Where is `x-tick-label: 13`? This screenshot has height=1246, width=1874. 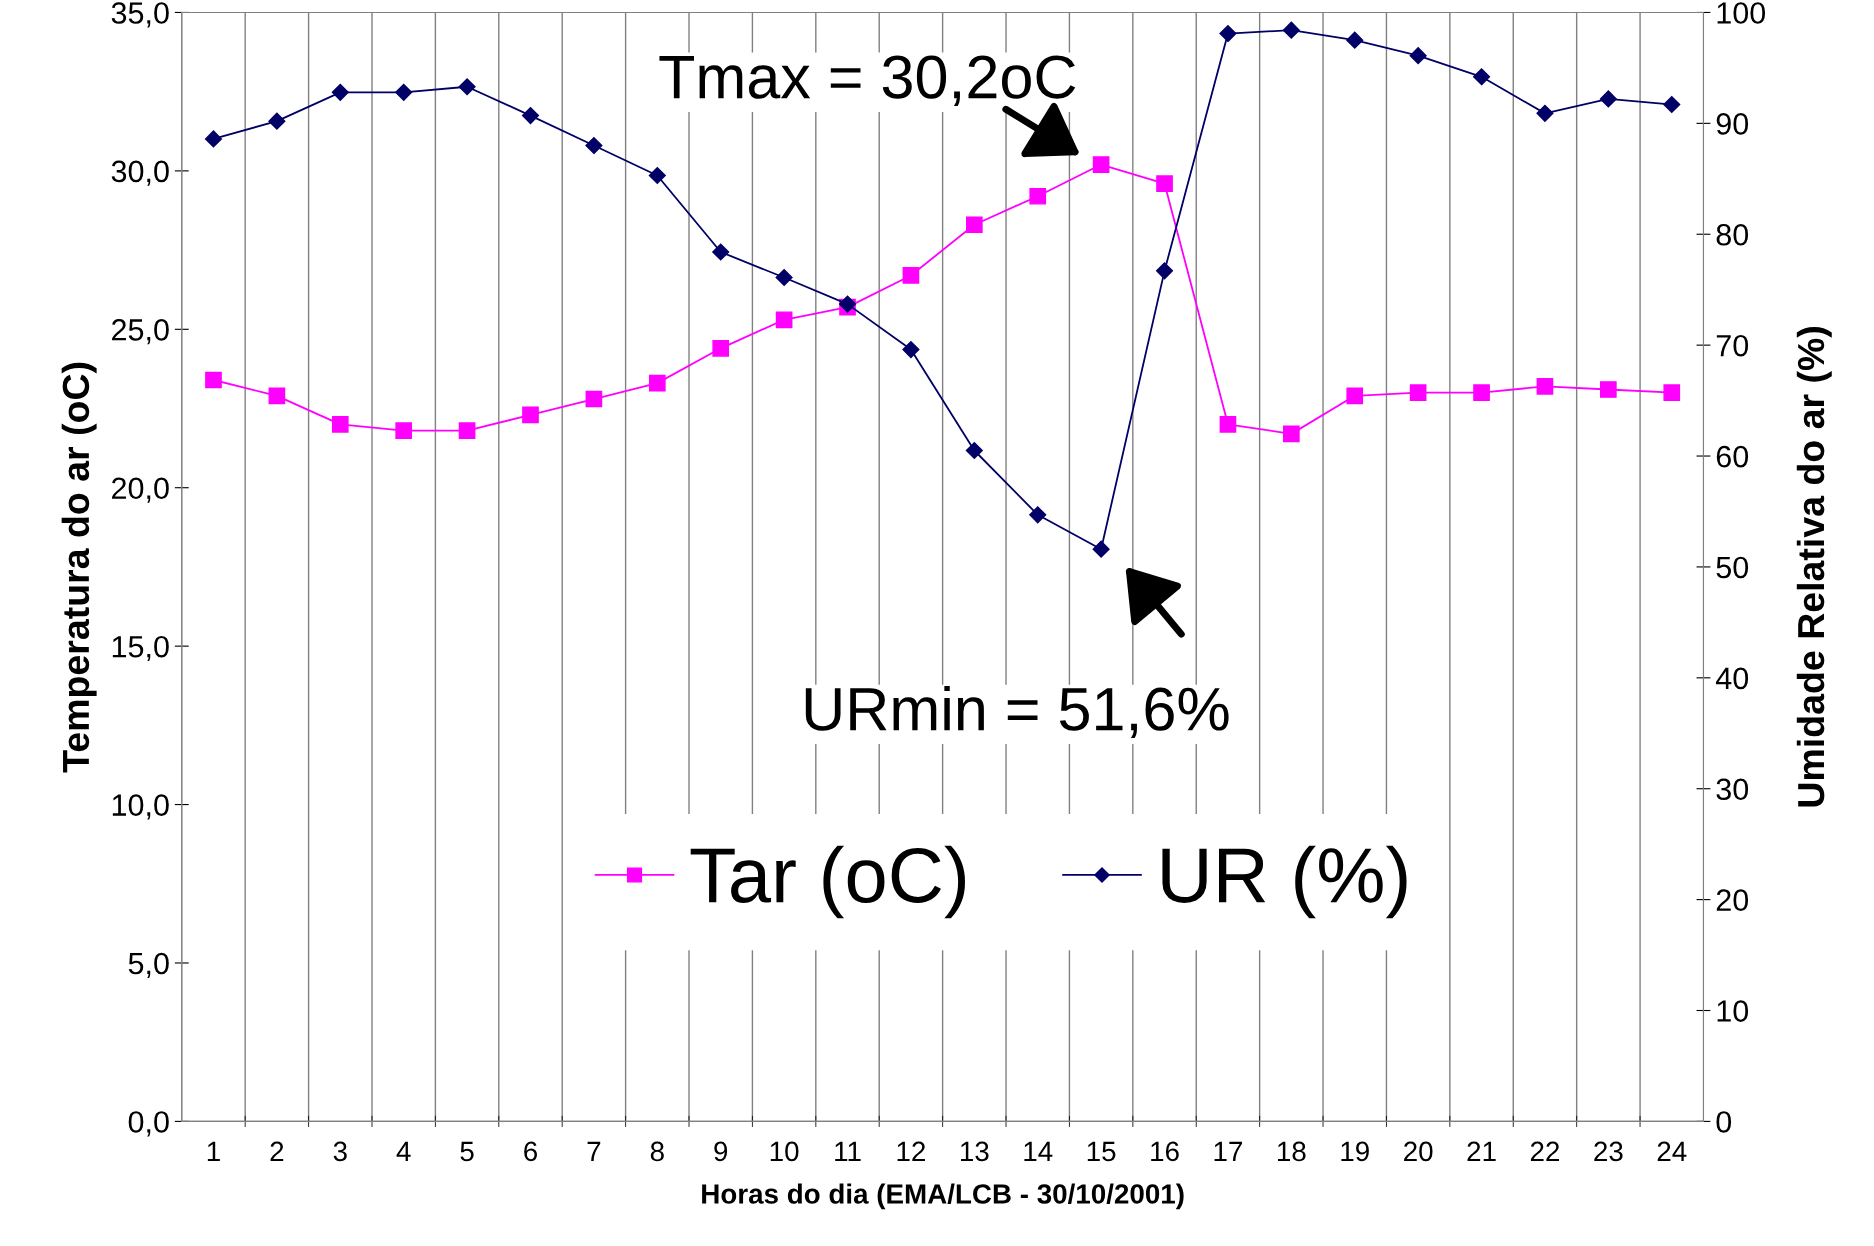 x-tick-label: 13 is located at coordinates (974, 1151).